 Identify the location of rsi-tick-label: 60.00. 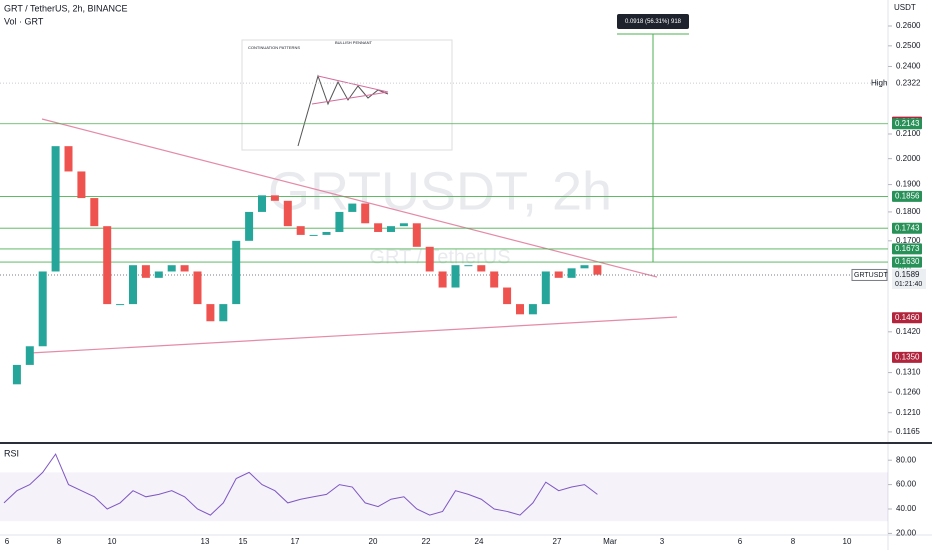
(906, 484).